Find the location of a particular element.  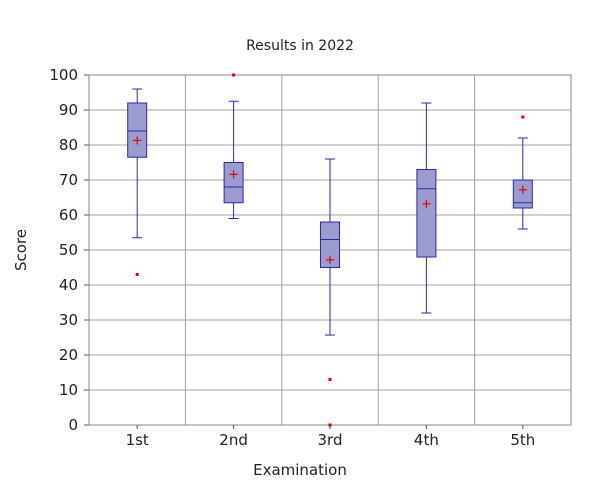

x-tick-label: 1st is located at coordinates (137, 440).